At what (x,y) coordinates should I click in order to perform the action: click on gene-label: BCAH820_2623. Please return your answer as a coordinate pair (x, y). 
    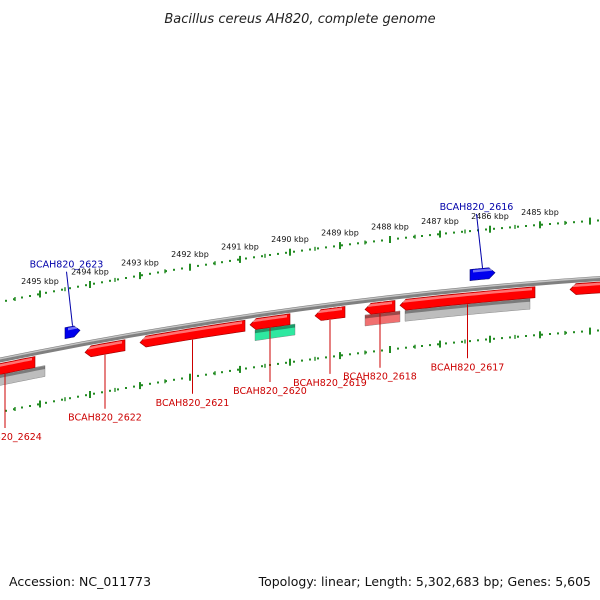
    Looking at the image, I should click on (67, 265).